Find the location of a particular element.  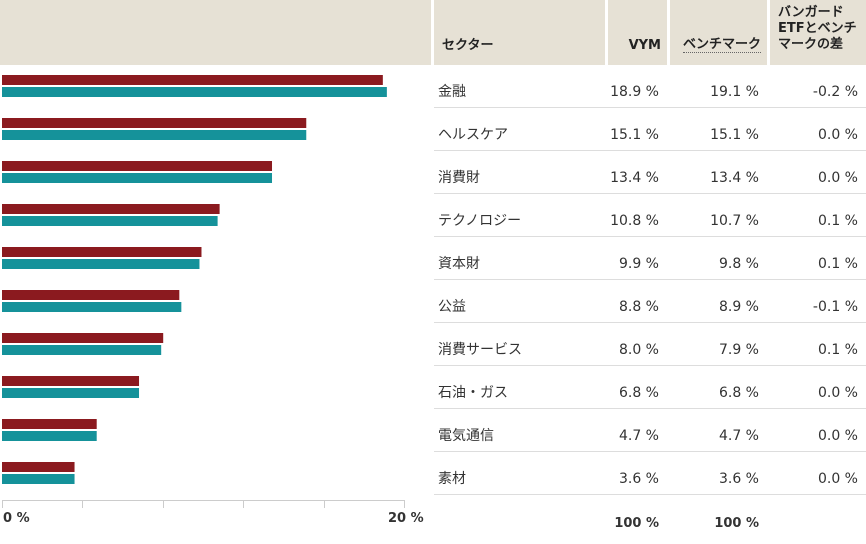

vym-total: 100 % is located at coordinates (636, 523).